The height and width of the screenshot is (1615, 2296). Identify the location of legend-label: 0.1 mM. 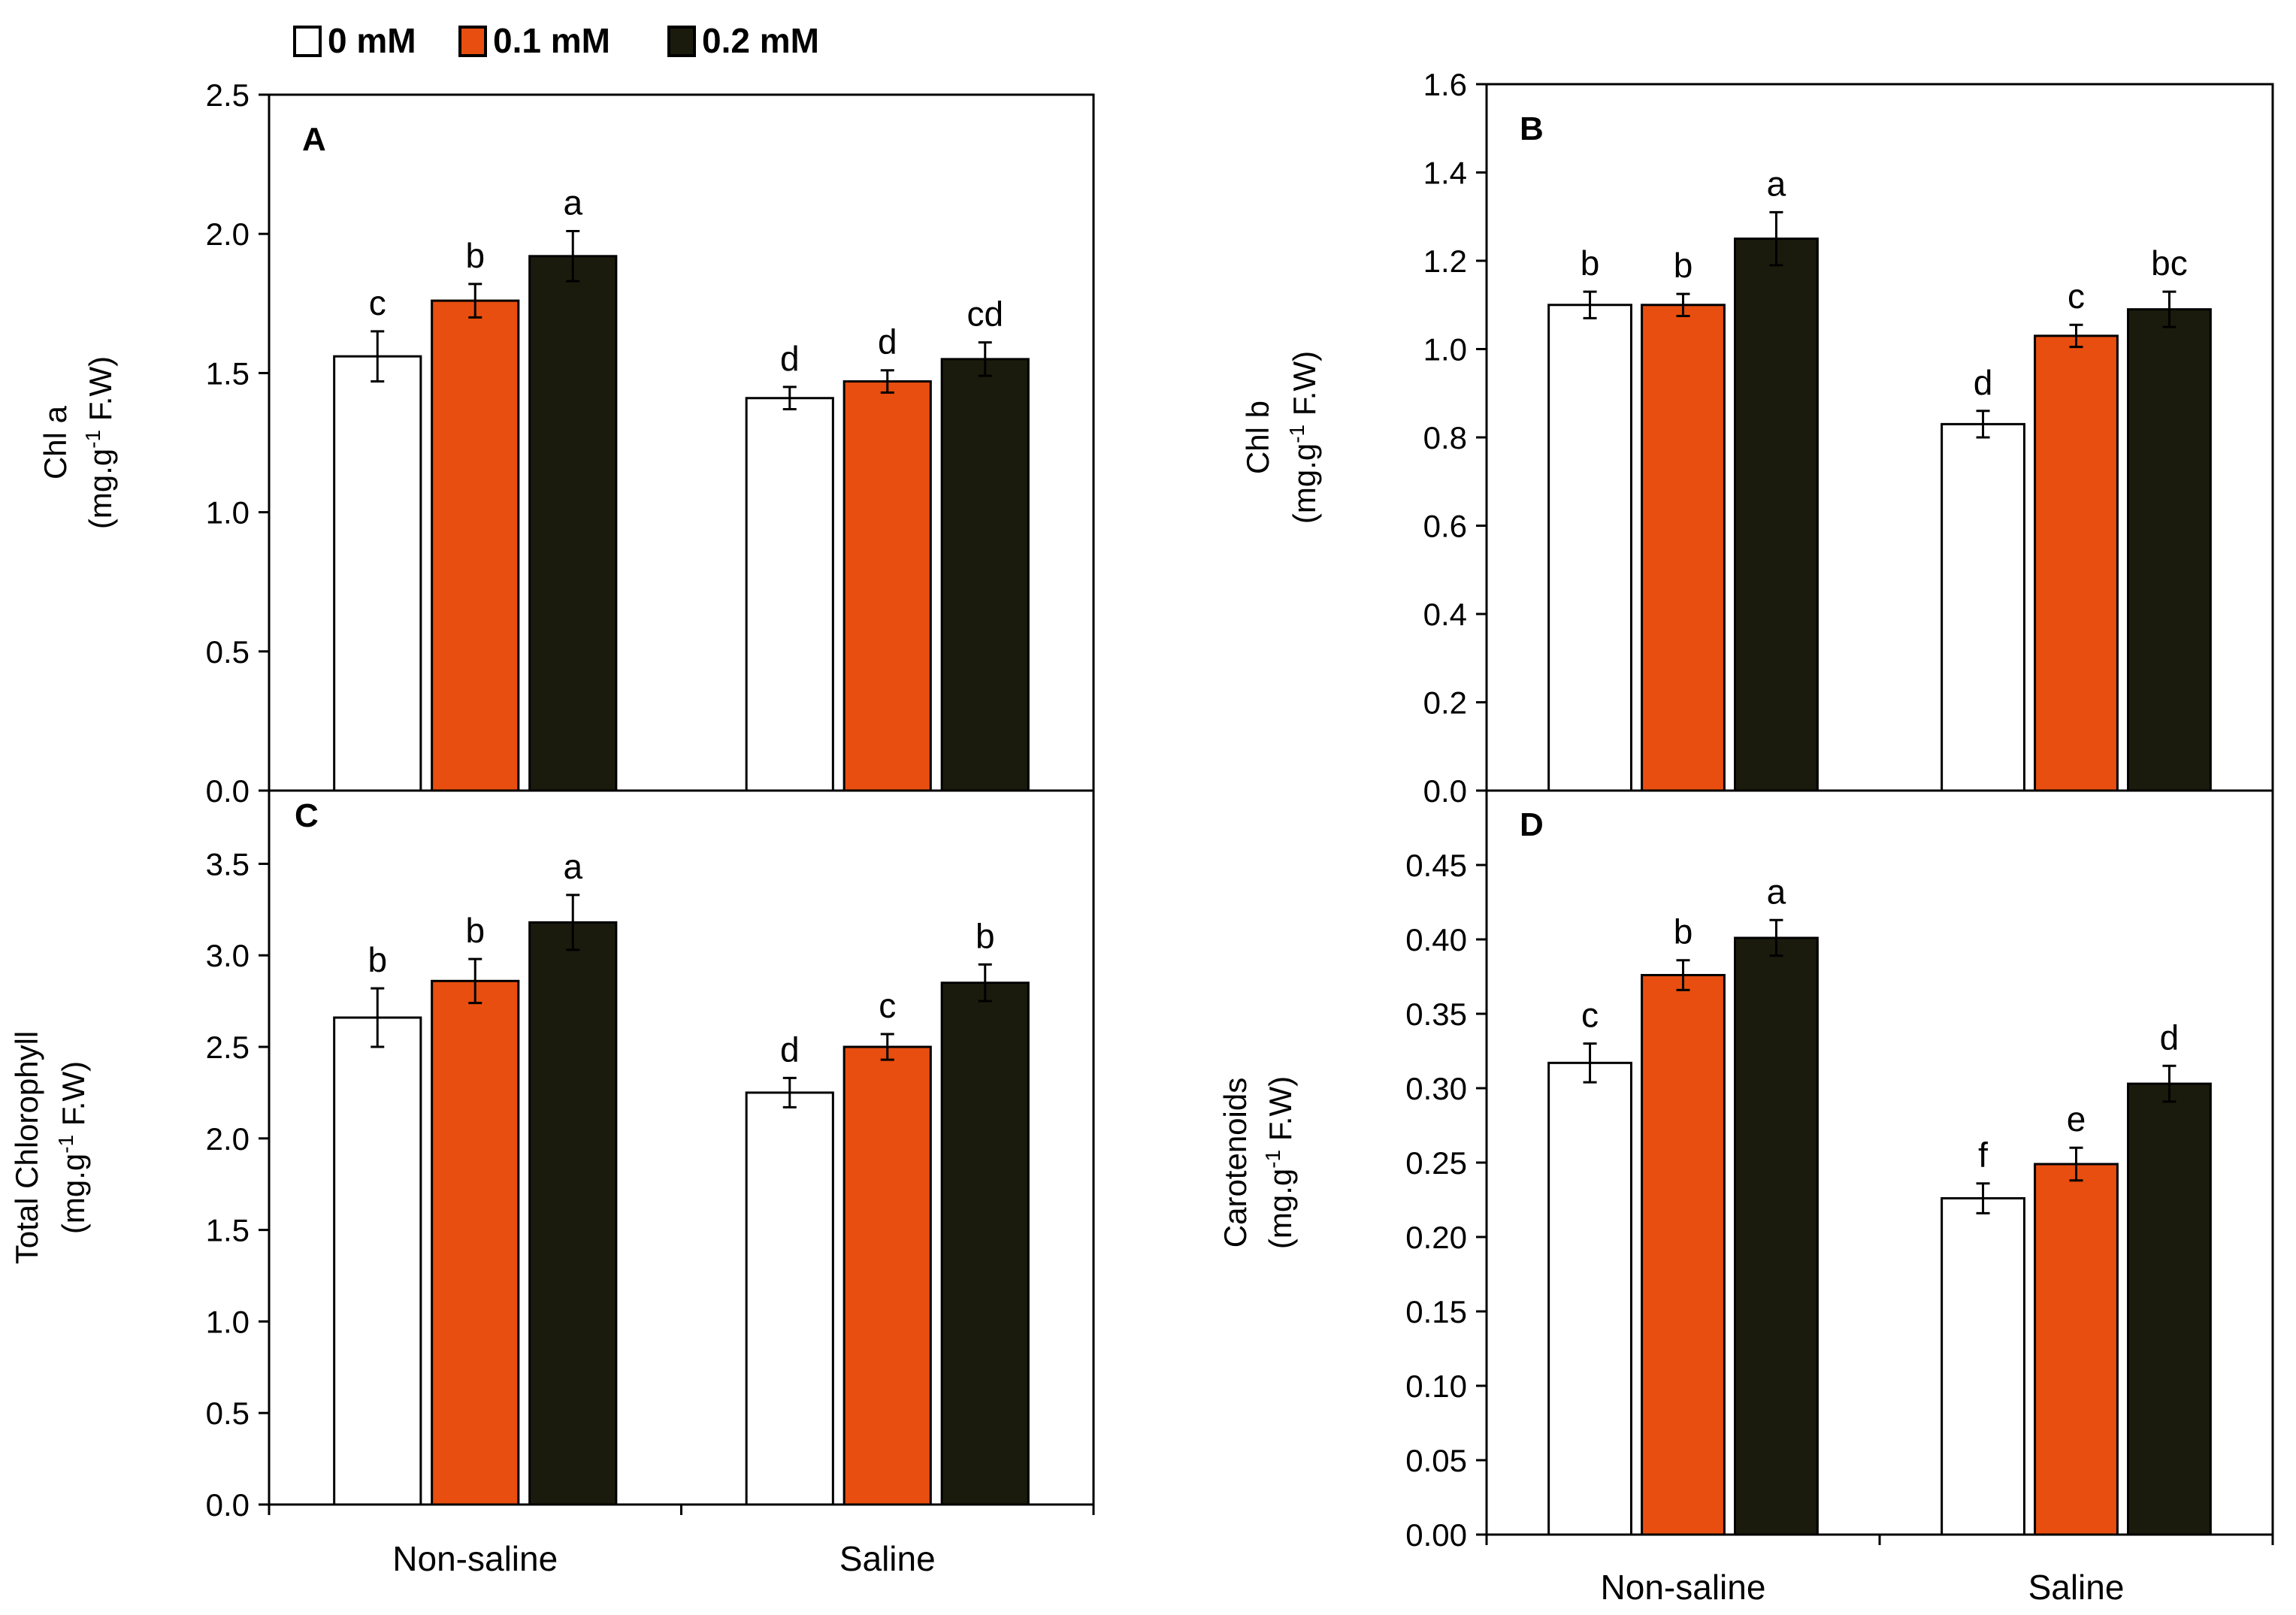
(552, 40).